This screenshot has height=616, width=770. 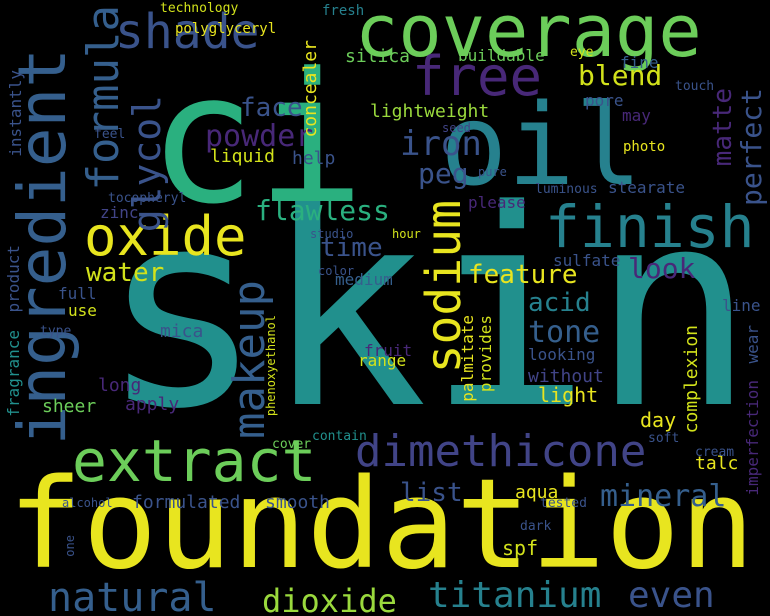 I want to click on word-time: time, so click(x=351, y=248).